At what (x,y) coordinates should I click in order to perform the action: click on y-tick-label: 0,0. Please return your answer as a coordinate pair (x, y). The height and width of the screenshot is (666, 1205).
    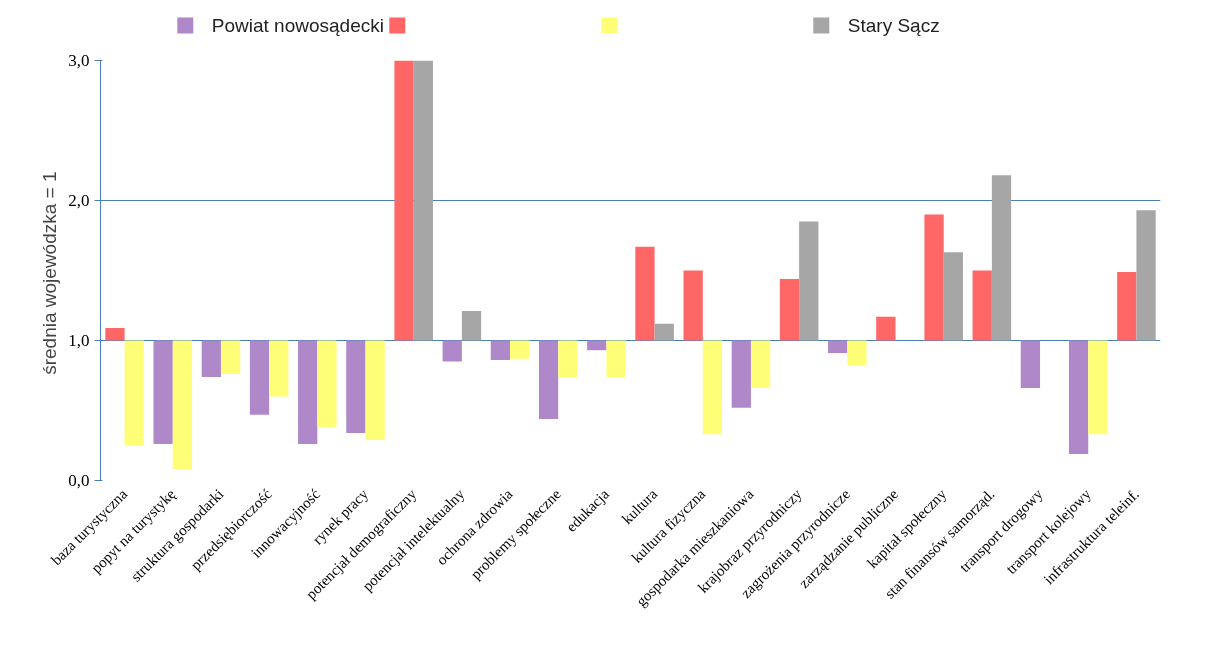
    Looking at the image, I should click on (79, 480).